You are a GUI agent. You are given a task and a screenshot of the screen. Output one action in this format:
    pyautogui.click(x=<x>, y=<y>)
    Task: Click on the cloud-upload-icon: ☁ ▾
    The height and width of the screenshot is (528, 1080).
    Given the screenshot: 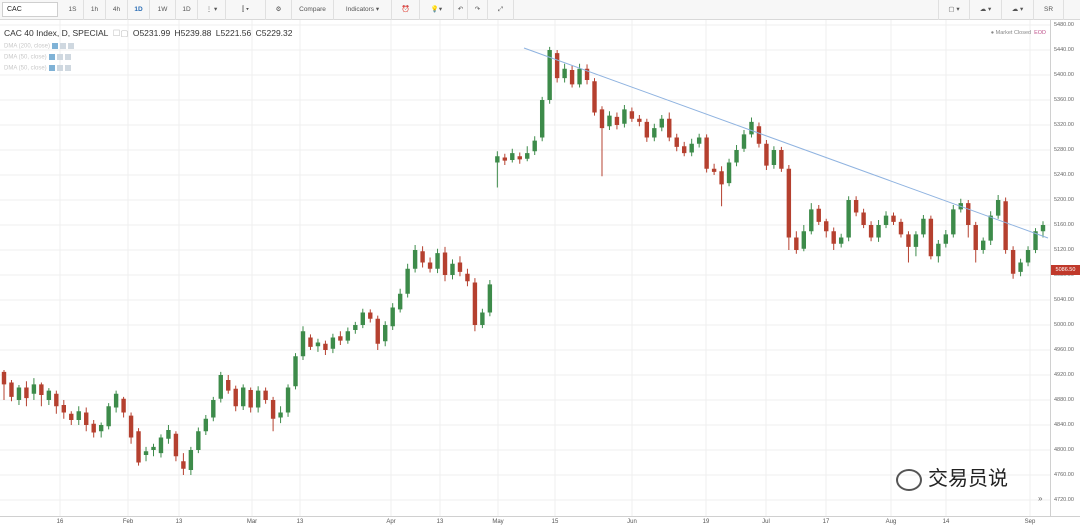 What is the action you would take?
    pyautogui.click(x=1018, y=10)
    